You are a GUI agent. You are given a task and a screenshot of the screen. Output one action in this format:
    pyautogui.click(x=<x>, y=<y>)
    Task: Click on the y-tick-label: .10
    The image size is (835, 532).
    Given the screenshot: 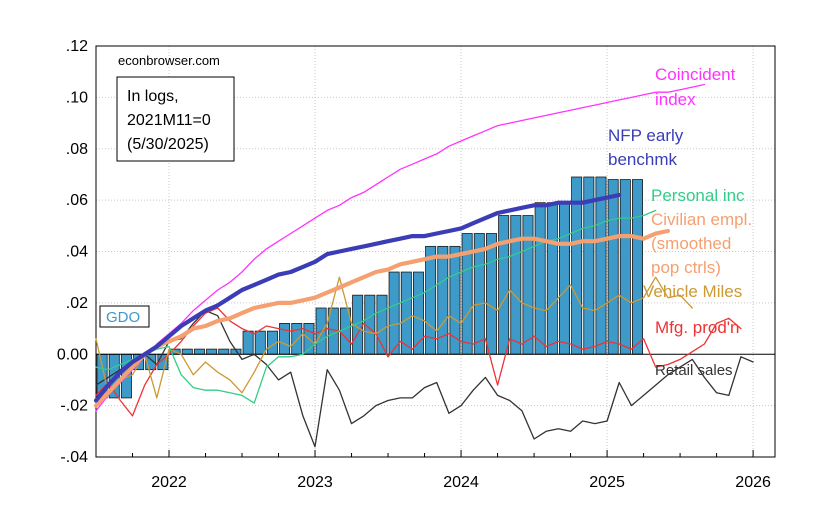 What is the action you would take?
    pyautogui.click(x=77, y=97)
    